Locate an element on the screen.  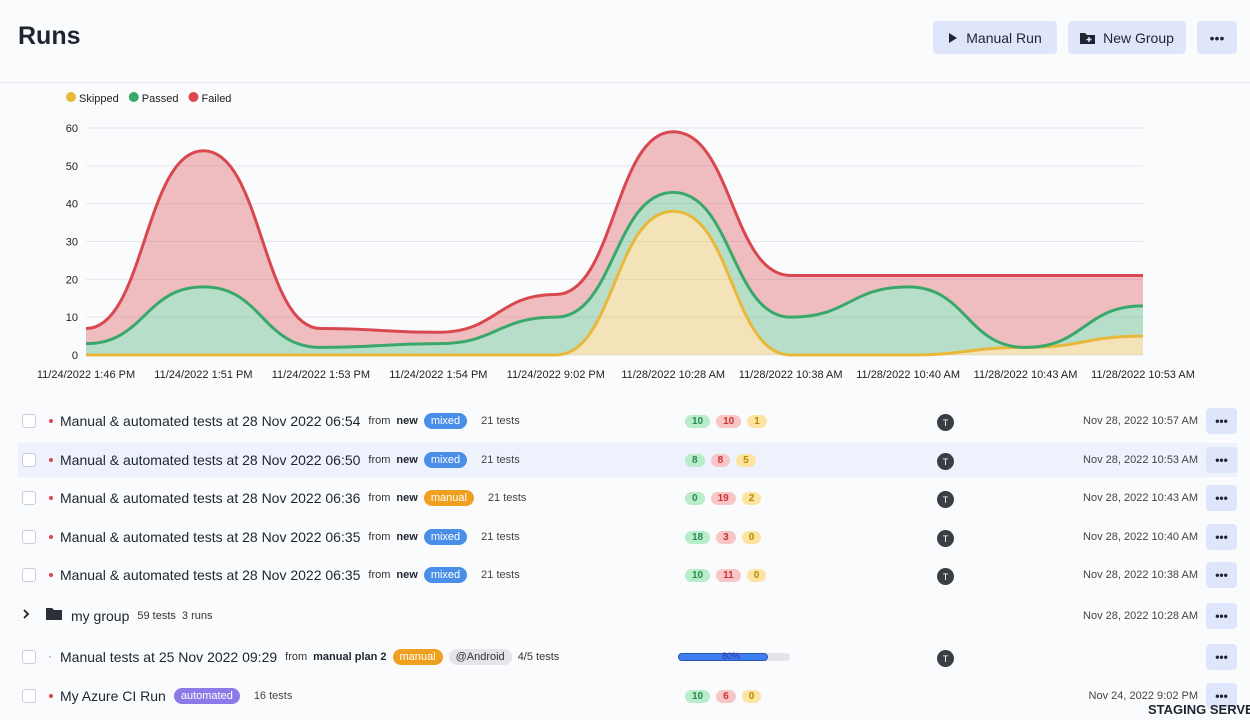
failed-count: 11 is located at coordinates (728, 575).